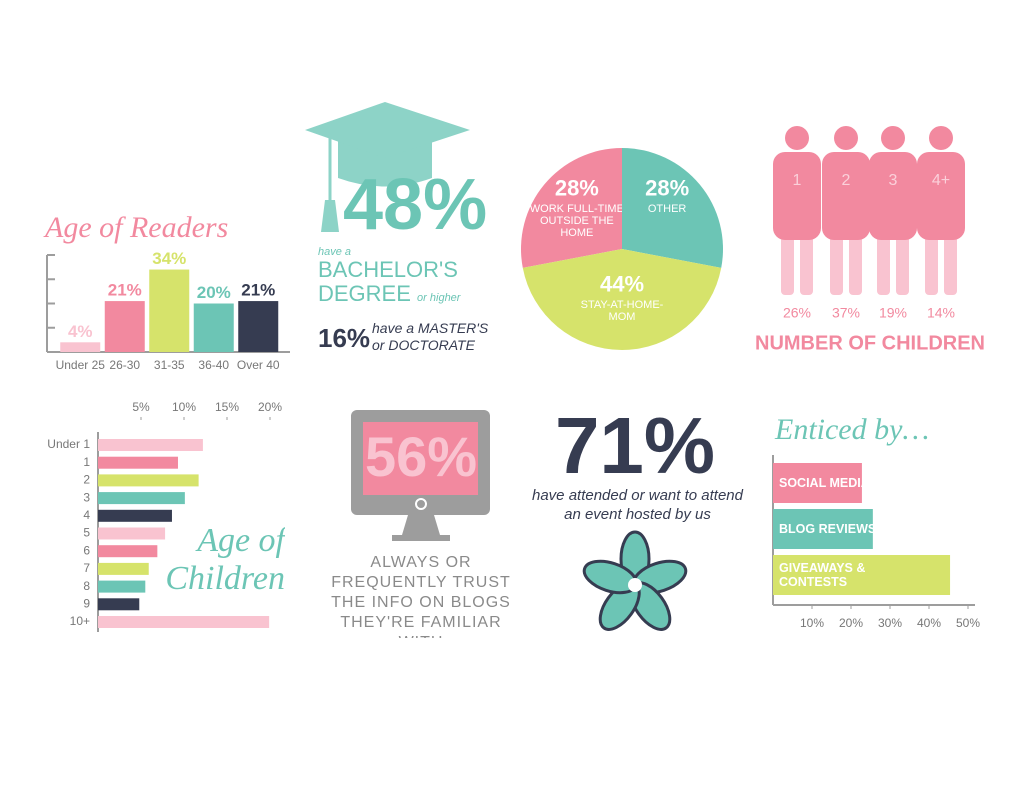 The image size is (1024, 791). I want to click on bar-label-box: BLOG REVIEWS, so click(828, 529).